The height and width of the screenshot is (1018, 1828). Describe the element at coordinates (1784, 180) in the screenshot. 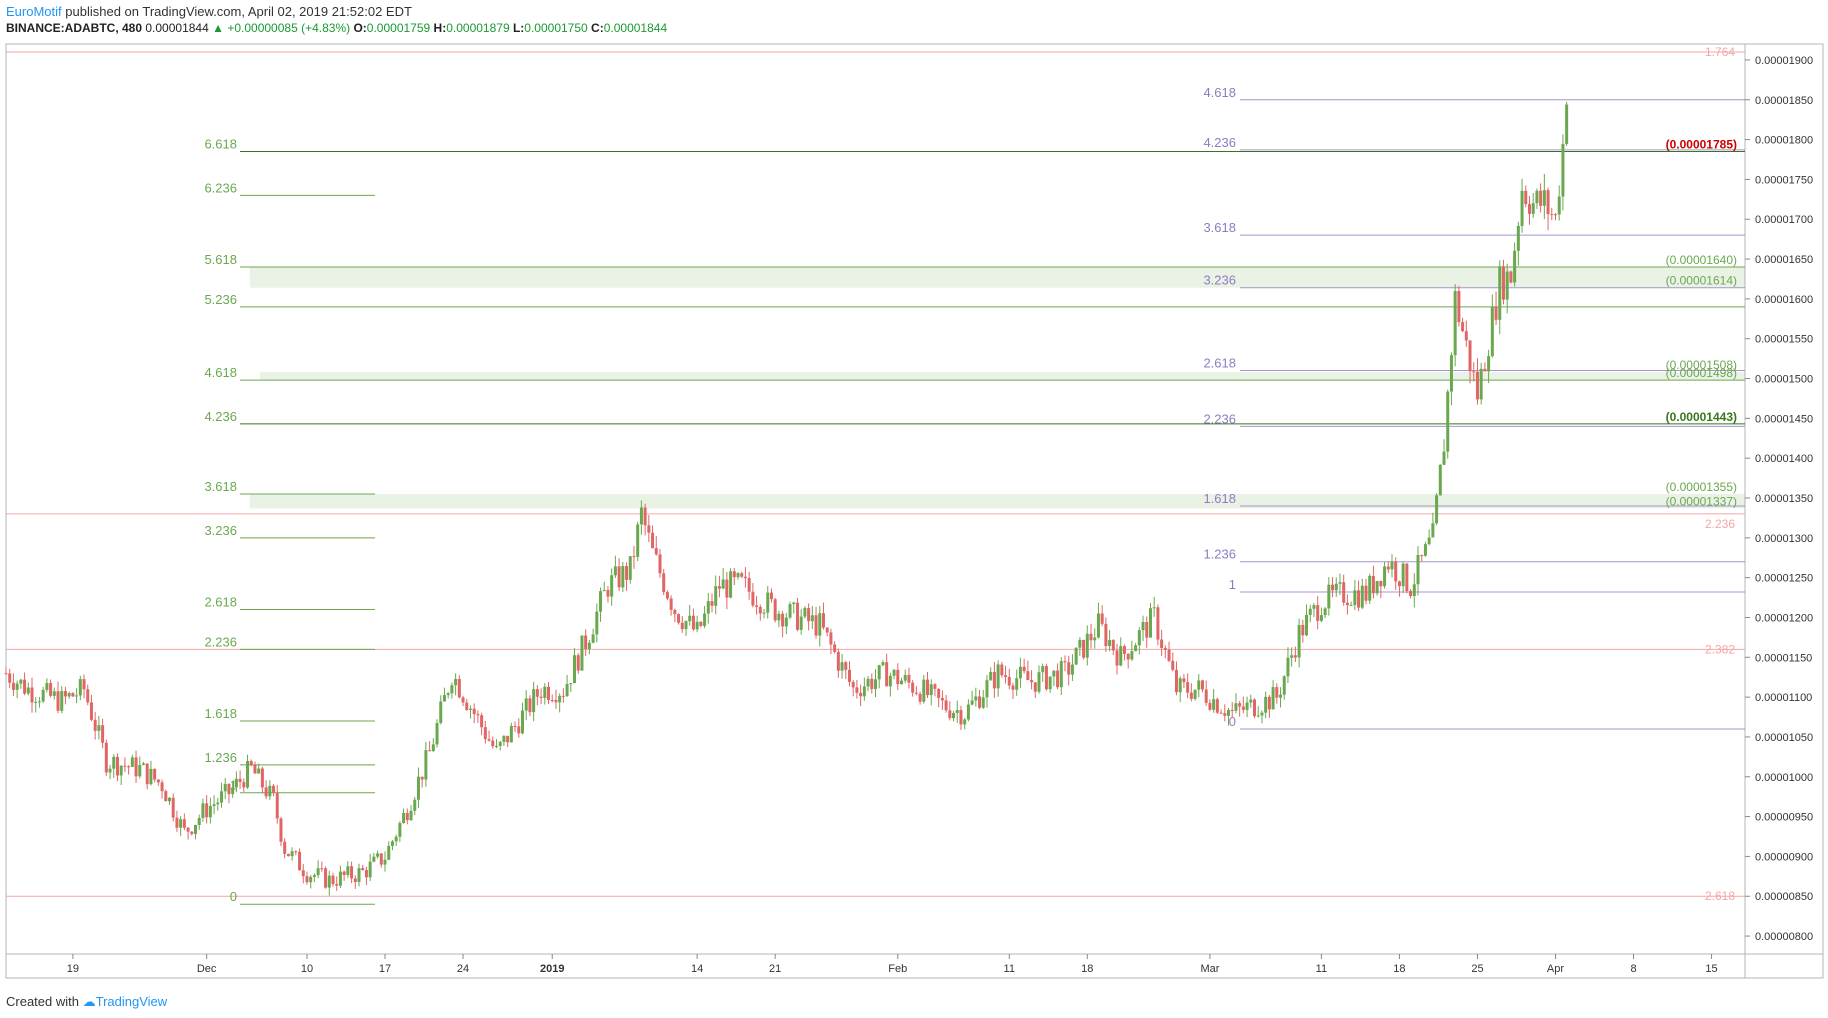

I see `y-tick-label: 0.00001750` at that location.